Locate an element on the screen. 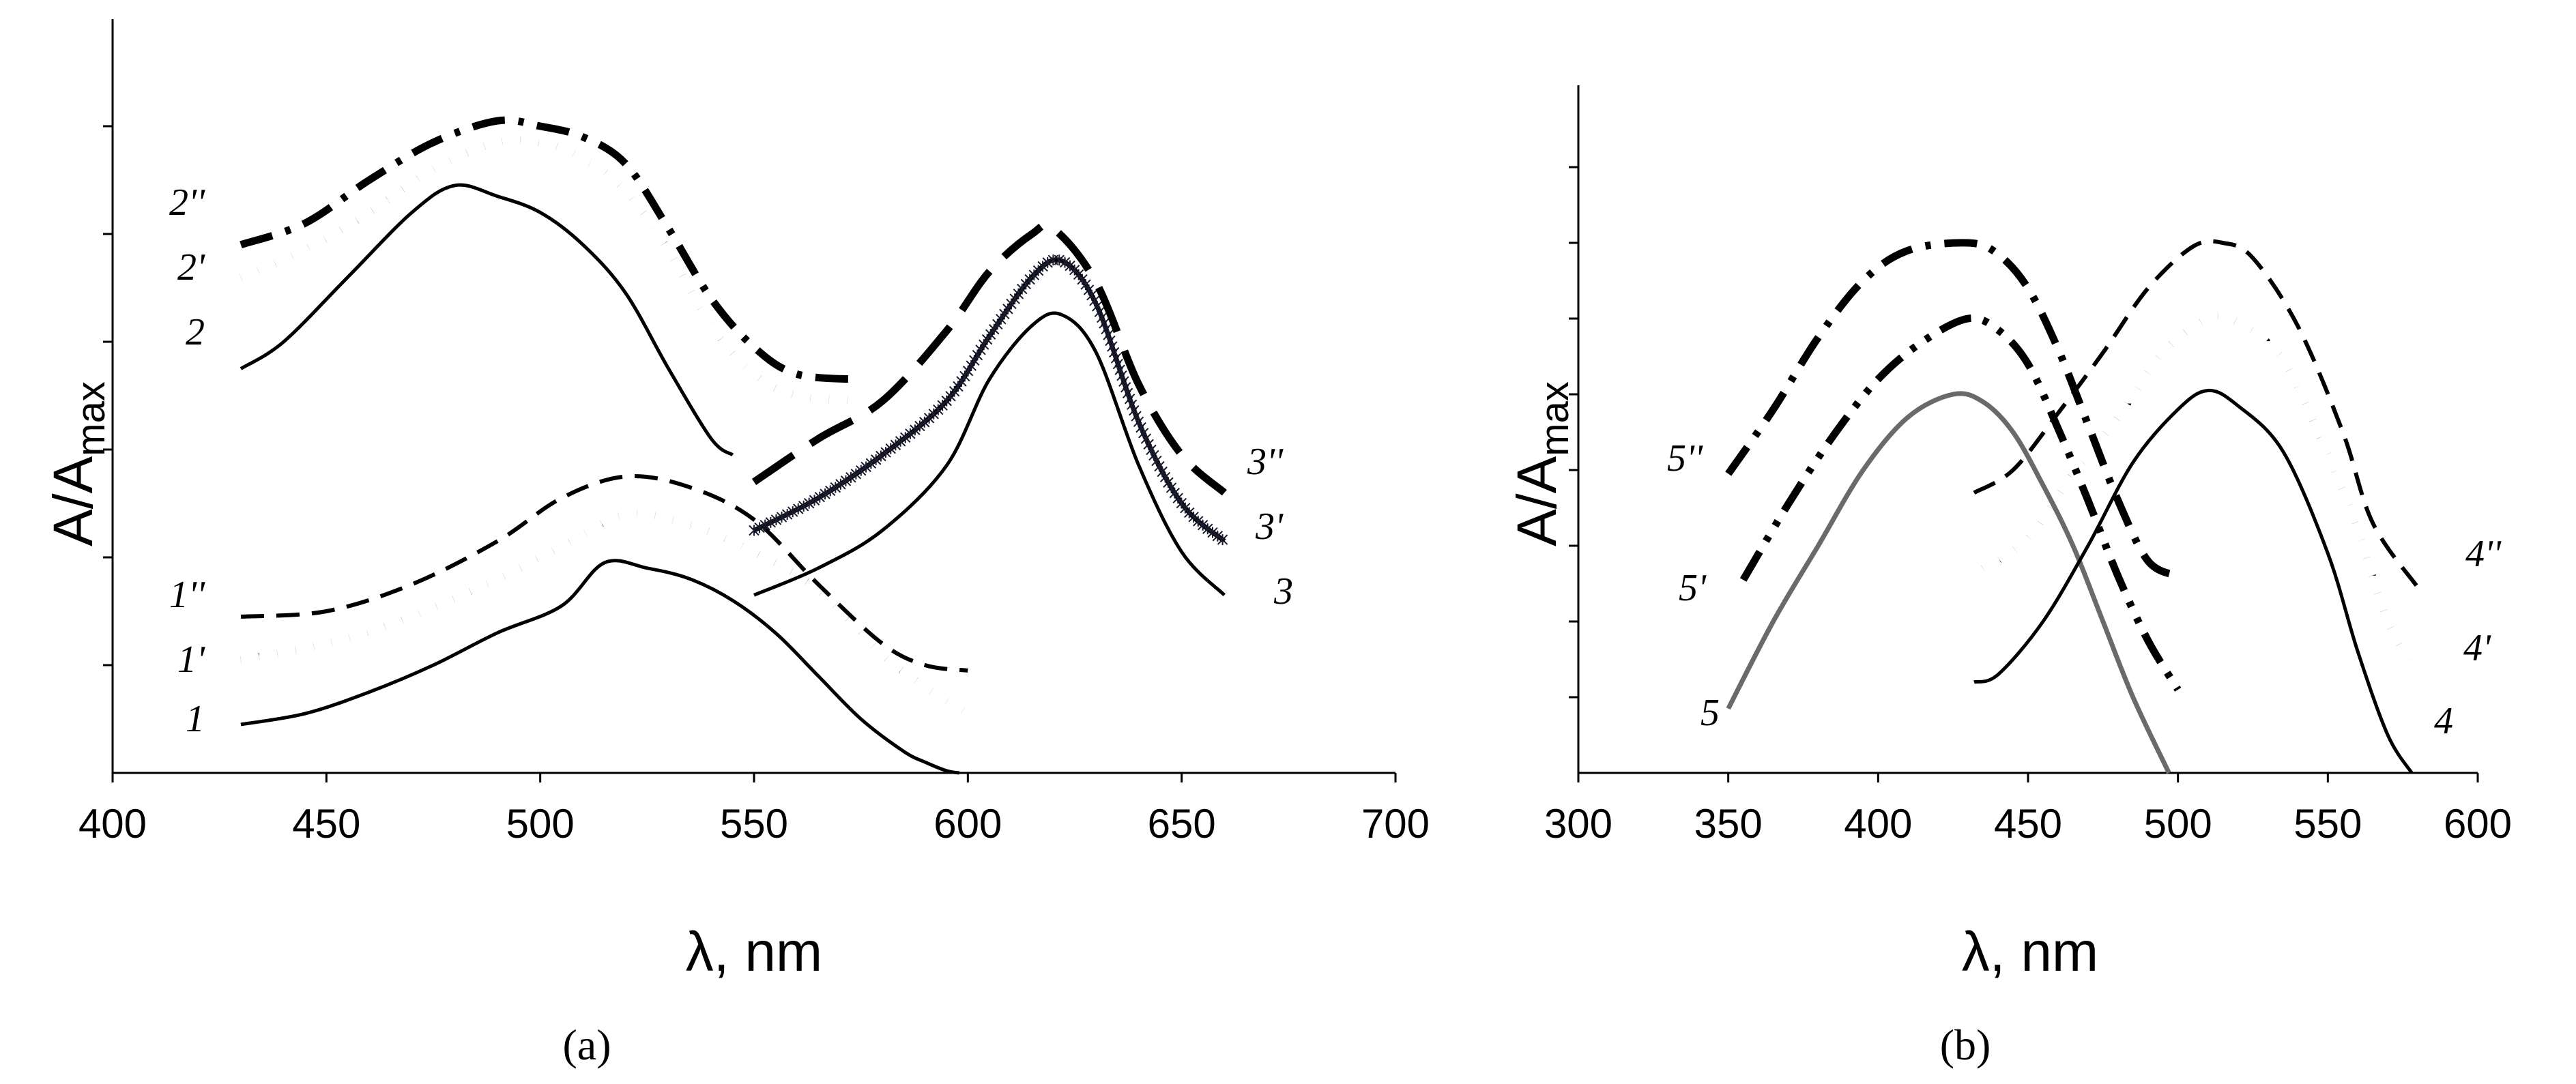 This screenshot has height=1084, width=2576. panel-b-series-group is located at coordinates (2073, 506).